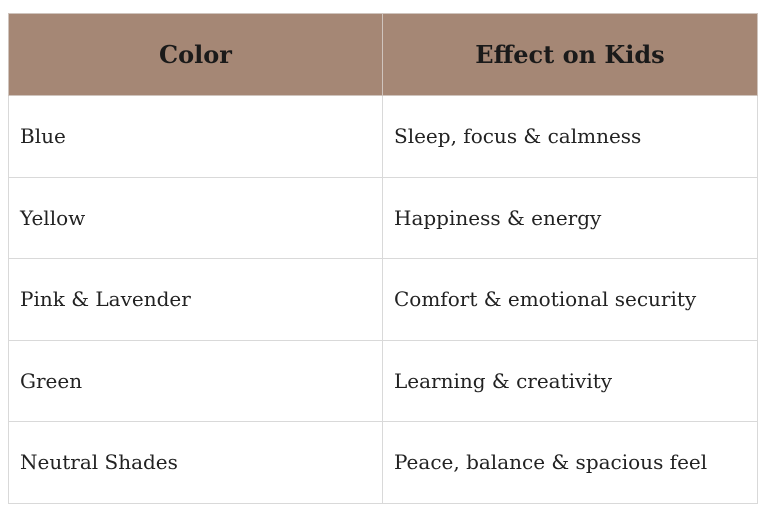 Image resolution: width=768 pixels, height=517 pixels. Describe the element at coordinates (195, 462) in the screenshot. I see `cell-color: Neutral Shades` at that location.